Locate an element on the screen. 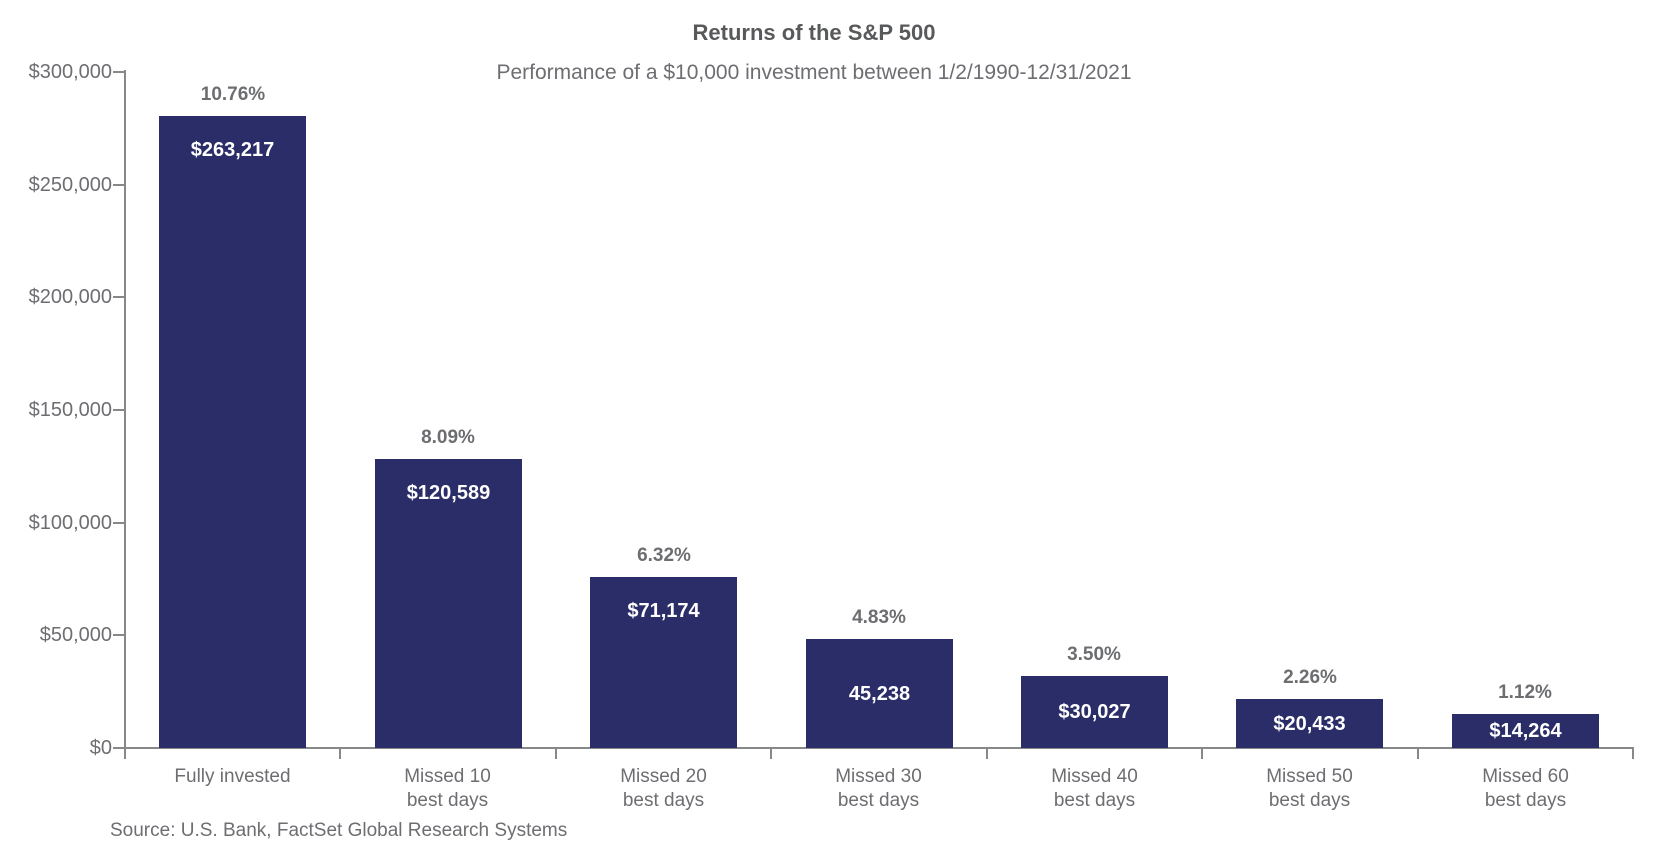 Image resolution: width=1658 pixels, height=864 pixels. bar-value-label: $20,433 is located at coordinates (1309, 724).